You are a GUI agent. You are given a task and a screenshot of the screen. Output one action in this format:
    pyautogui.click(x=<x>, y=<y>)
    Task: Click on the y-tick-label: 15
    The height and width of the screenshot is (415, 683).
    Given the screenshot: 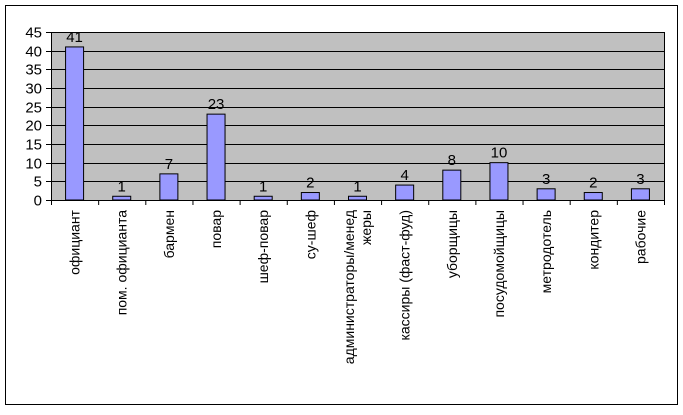 What is the action you would take?
    pyautogui.click(x=33, y=145)
    